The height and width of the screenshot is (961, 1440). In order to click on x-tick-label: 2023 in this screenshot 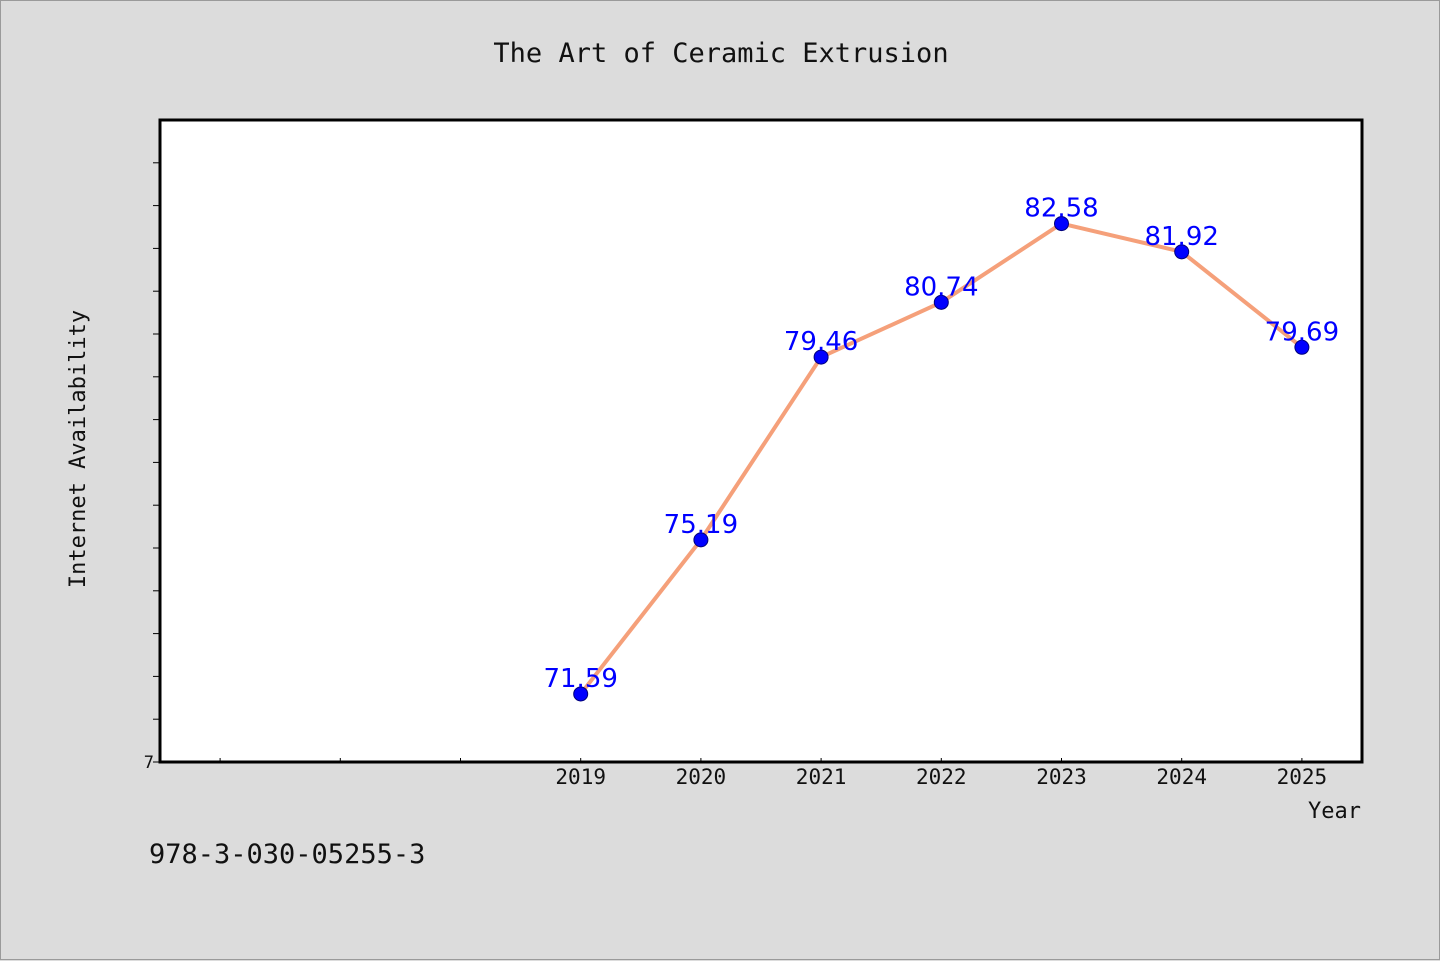, I will do `click(1061, 777)`.